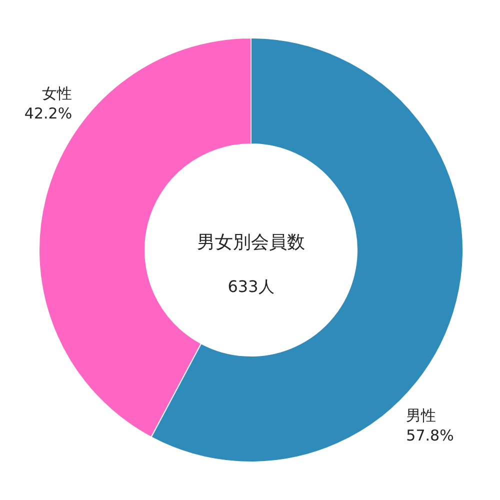  I want to click on text: 633人, so click(251, 286).